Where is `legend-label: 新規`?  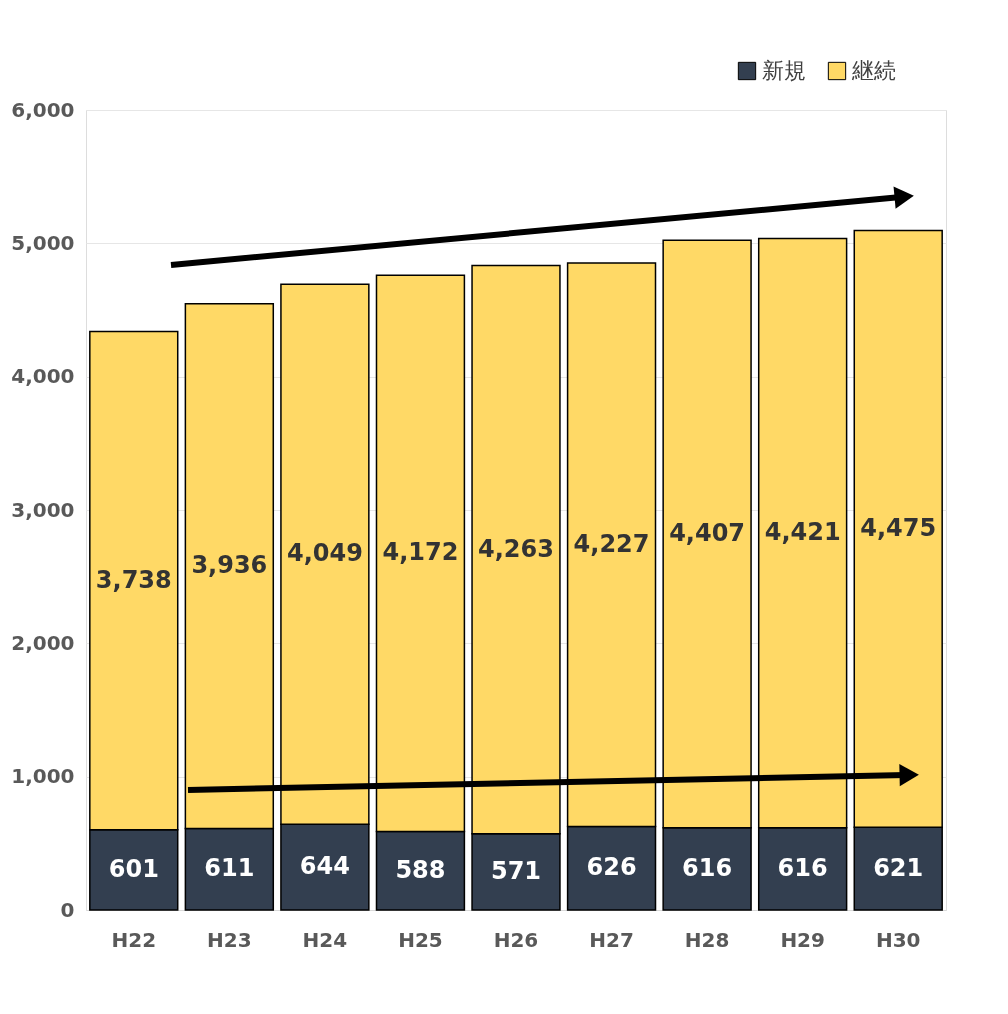 legend-label: 新規 is located at coordinates (784, 70).